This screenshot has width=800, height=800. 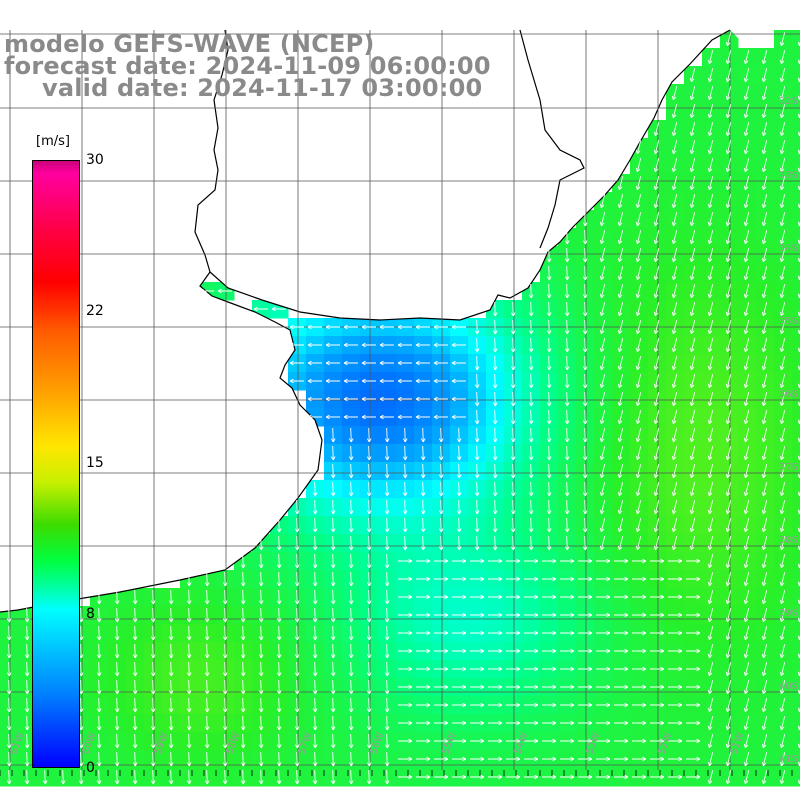 What do you see at coordinates (262, 88) in the screenshot?
I see `valid-date: valid date: 2024-11-17 03:00:00` at bounding box center [262, 88].